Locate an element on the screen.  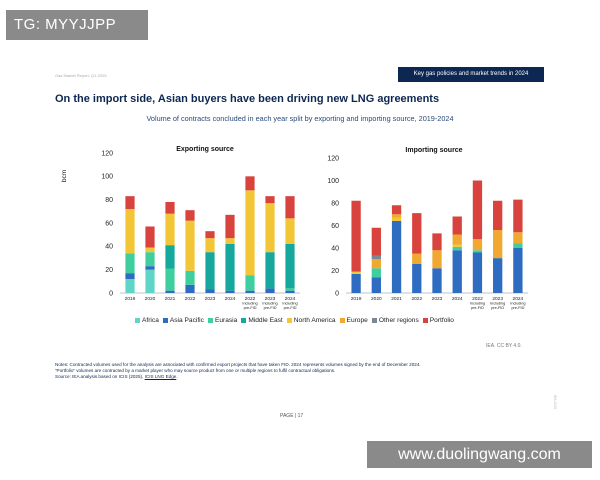
import-bar-1-eurasia is located at coordinates (376, 273).